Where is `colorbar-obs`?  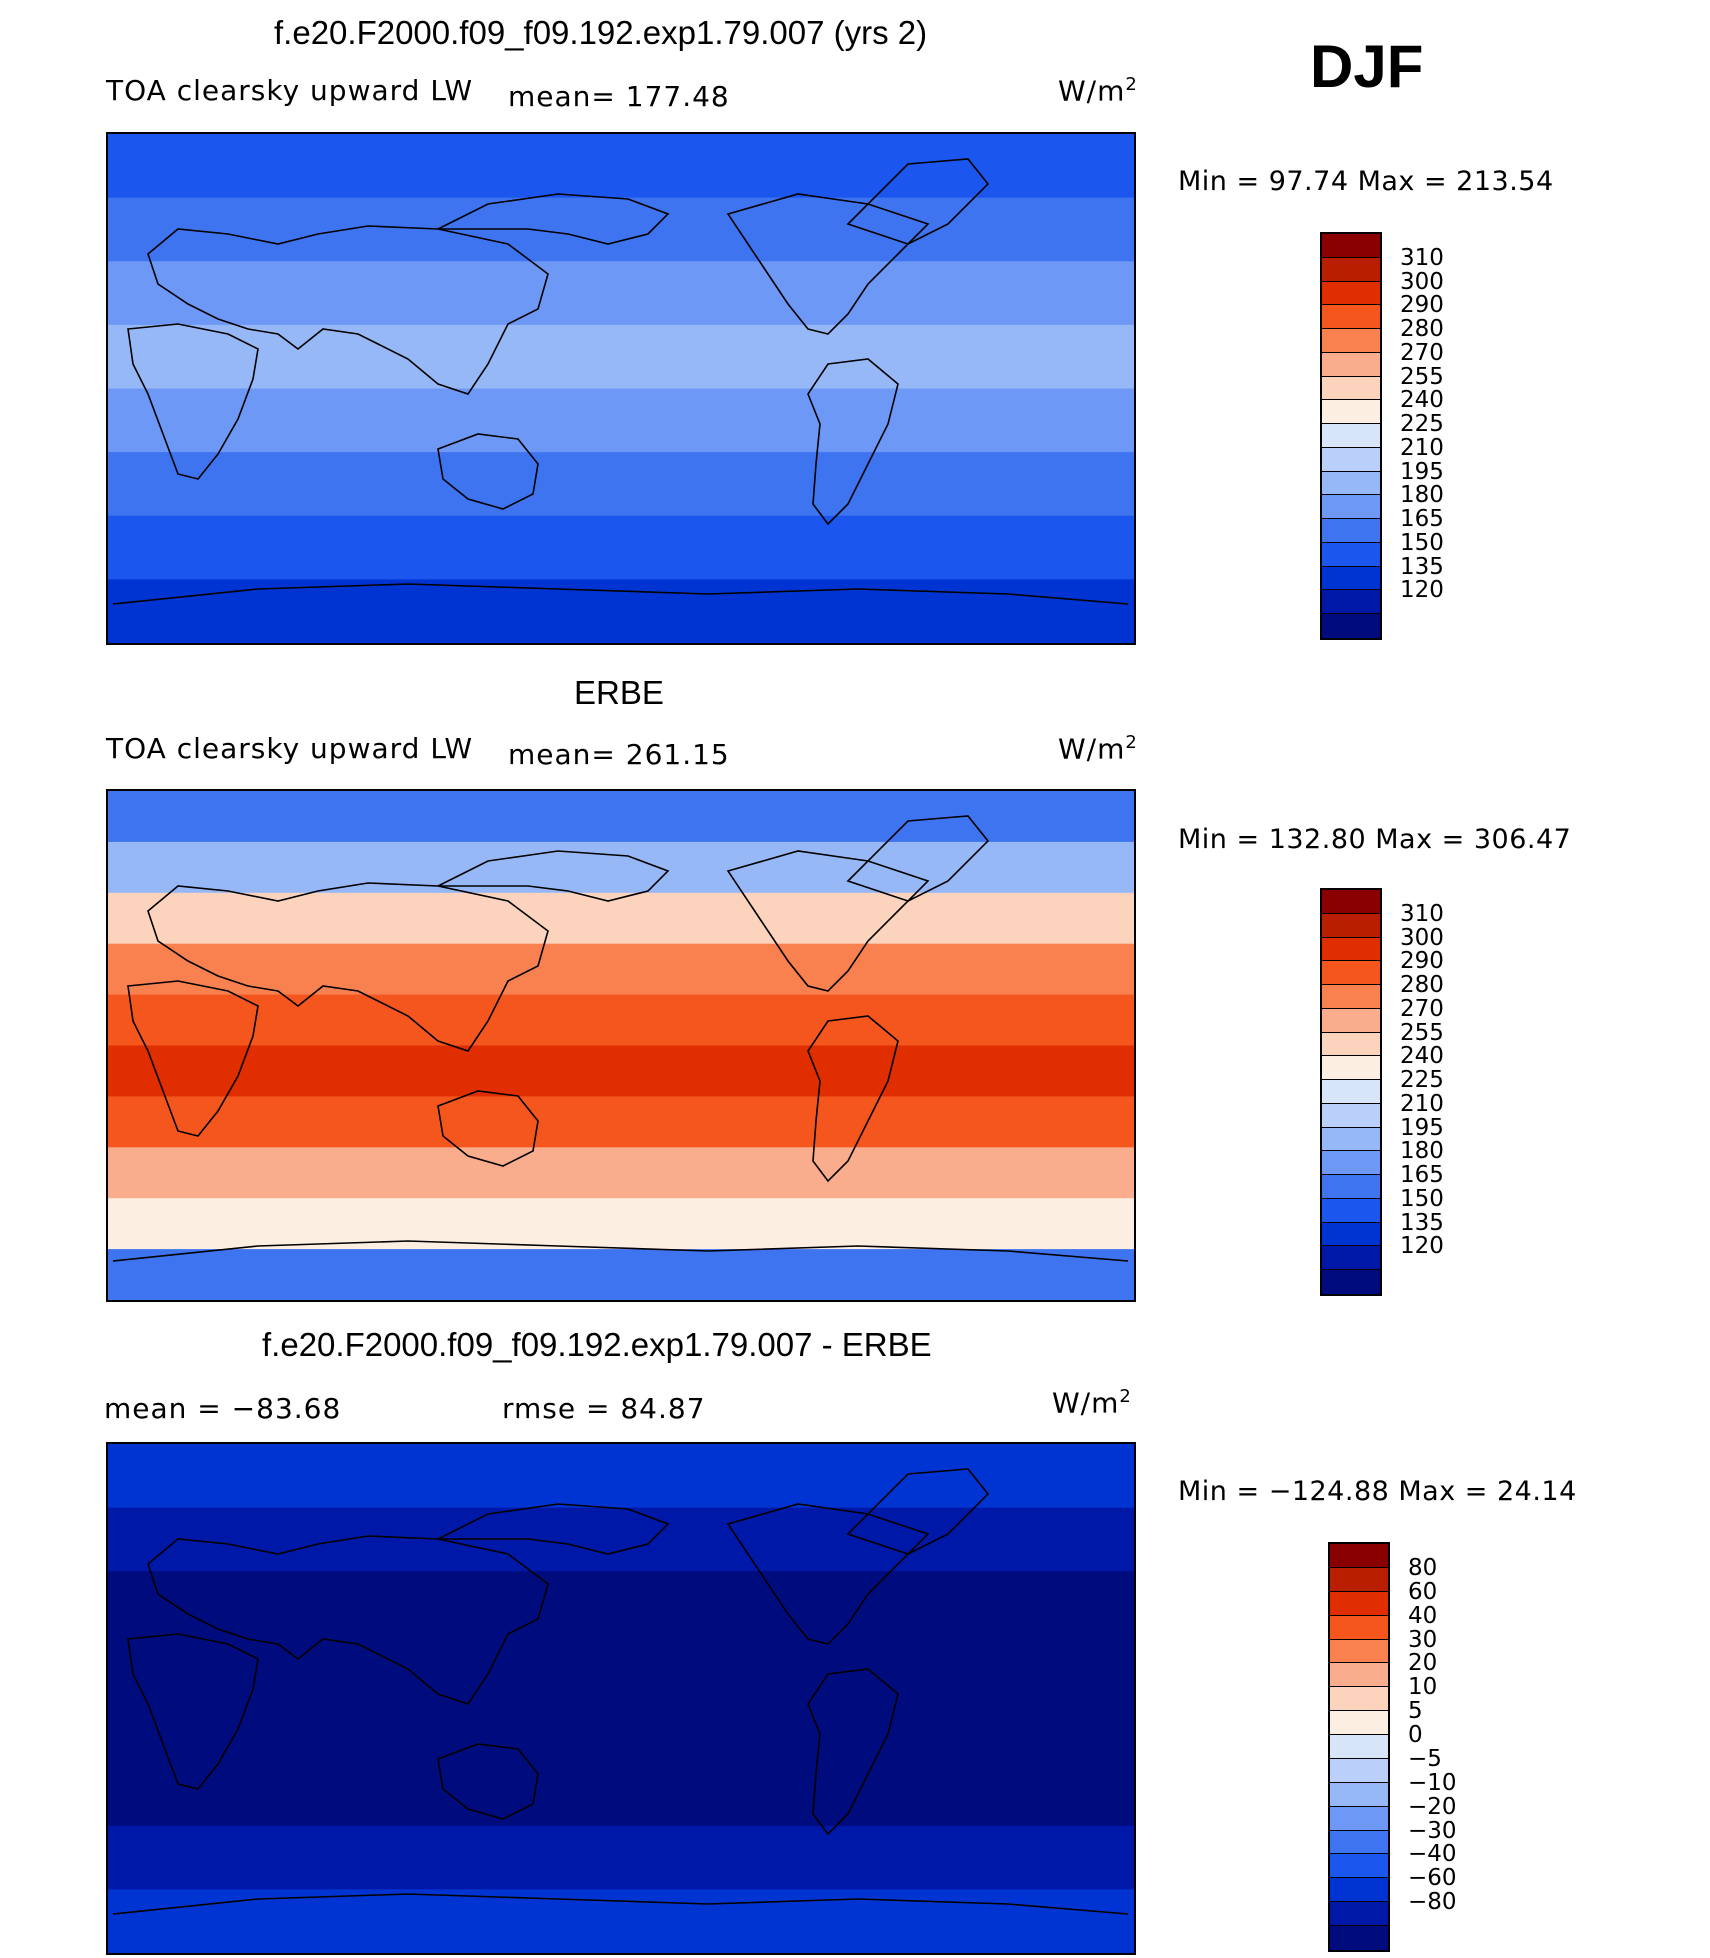 colorbar-obs is located at coordinates (1351, 1092).